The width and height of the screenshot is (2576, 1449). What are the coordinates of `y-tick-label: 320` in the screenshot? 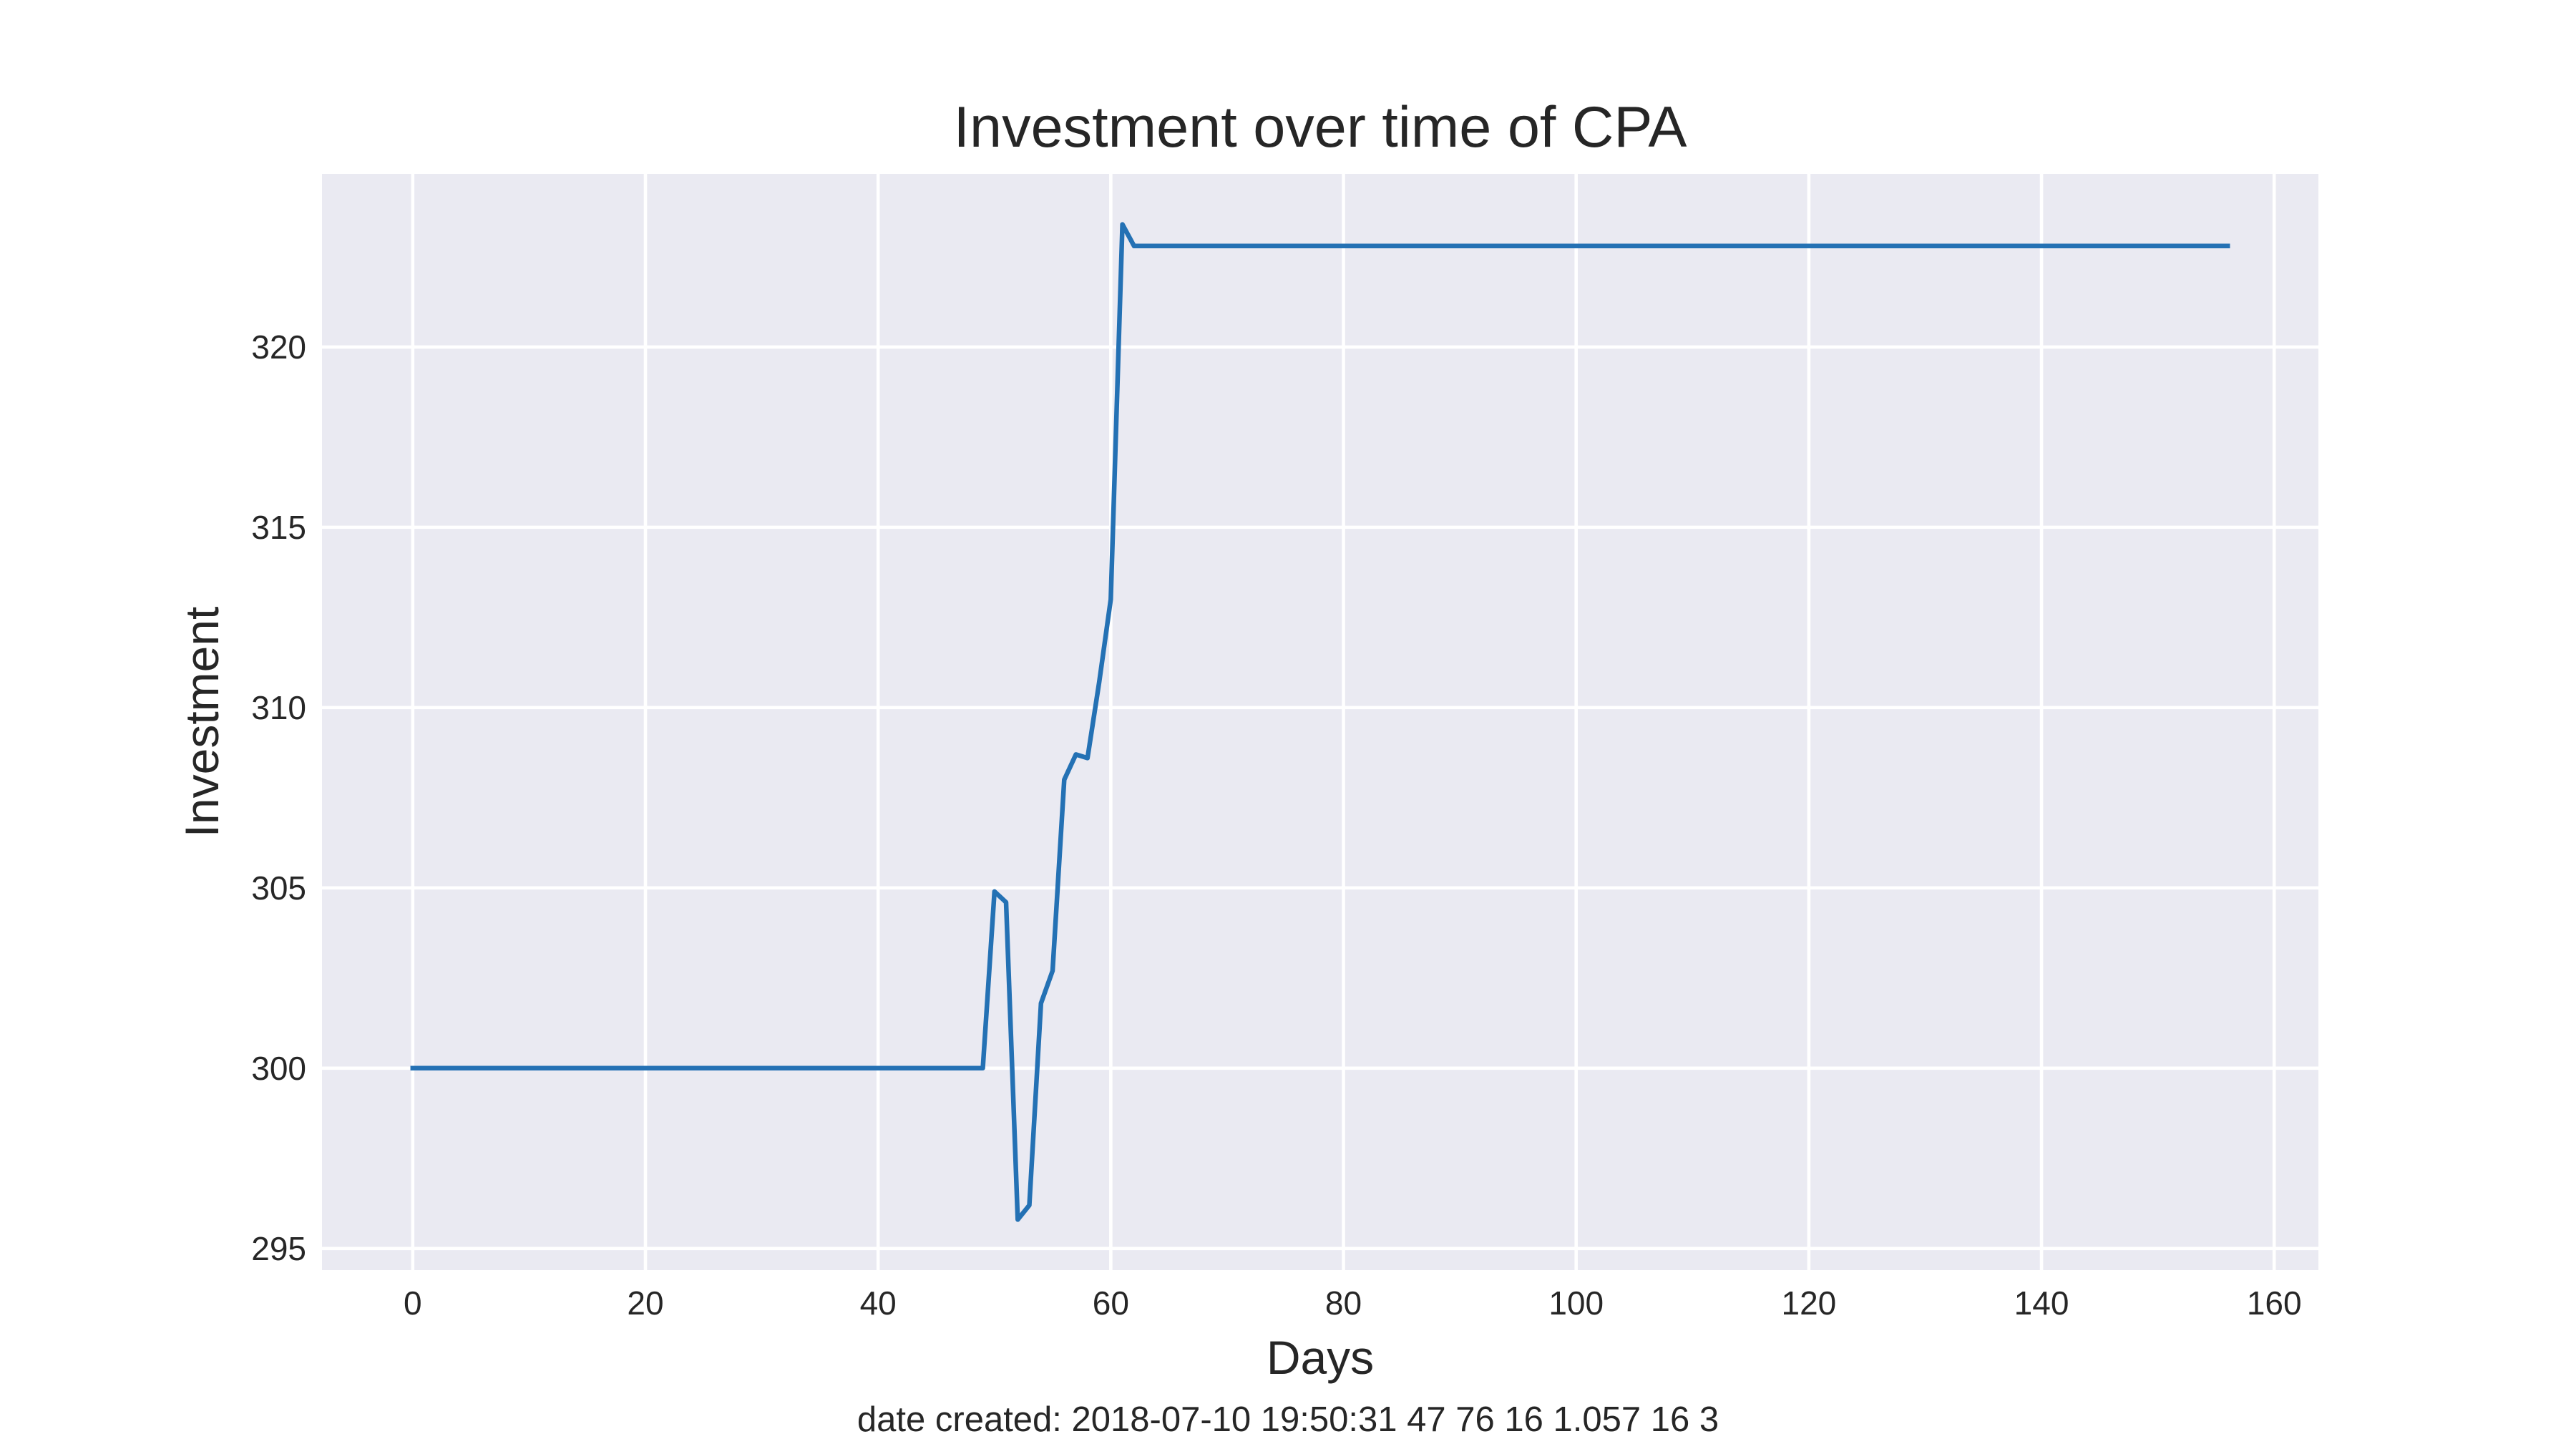 It's located at (278, 347).